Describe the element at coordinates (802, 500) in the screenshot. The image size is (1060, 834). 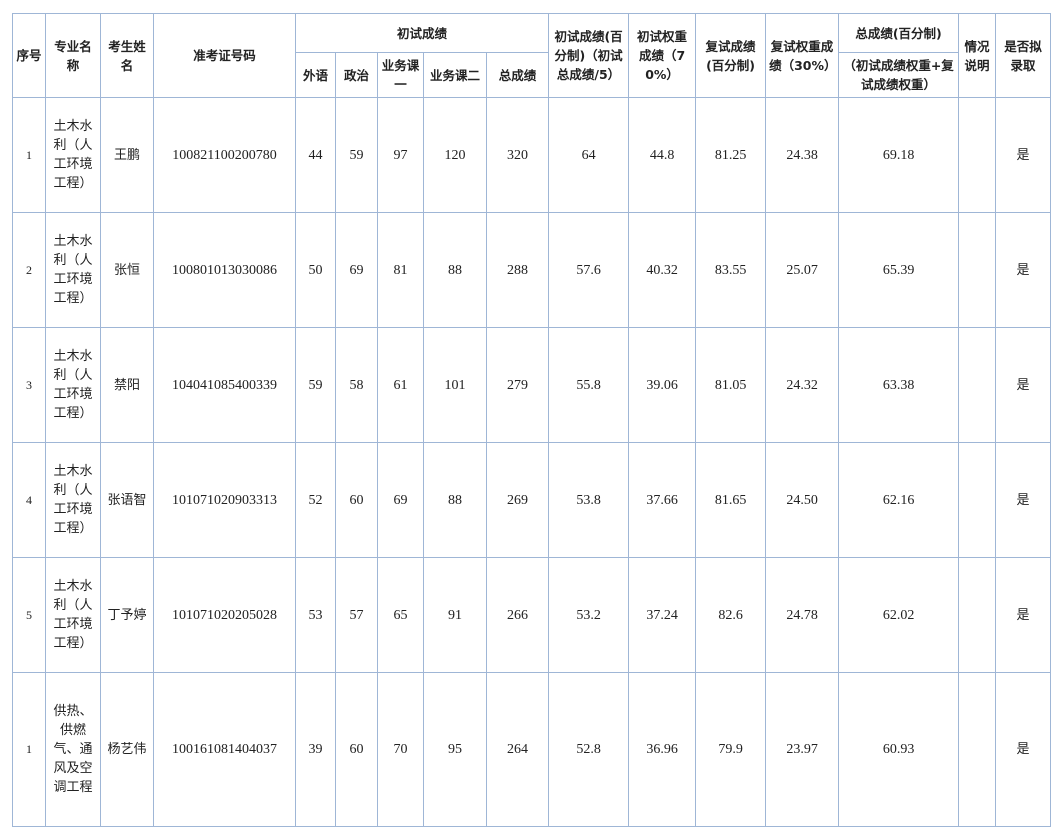
I see `cell: 24.50` at that location.